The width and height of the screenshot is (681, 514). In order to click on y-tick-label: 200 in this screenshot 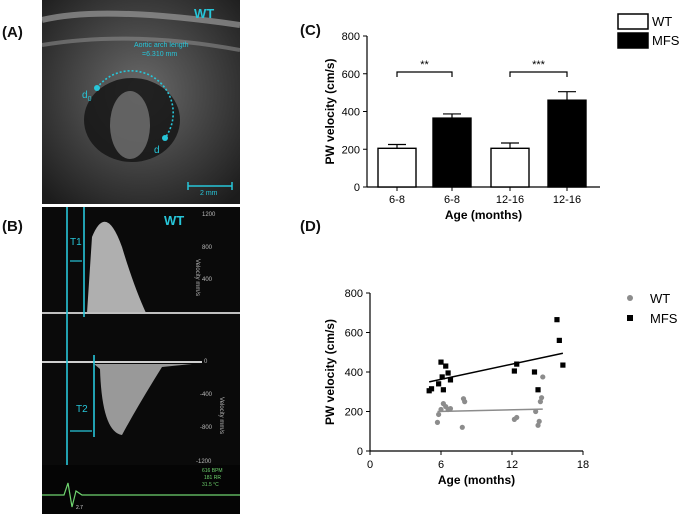, I will do `click(351, 150)`.